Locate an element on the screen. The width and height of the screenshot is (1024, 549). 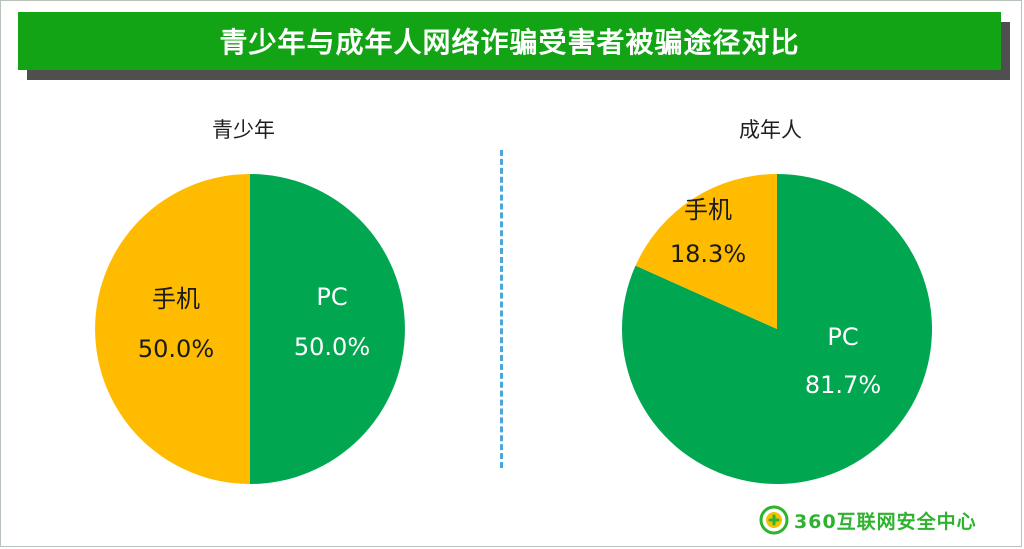
slice-value-0-0: 50.0% is located at coordinates (332, 347).